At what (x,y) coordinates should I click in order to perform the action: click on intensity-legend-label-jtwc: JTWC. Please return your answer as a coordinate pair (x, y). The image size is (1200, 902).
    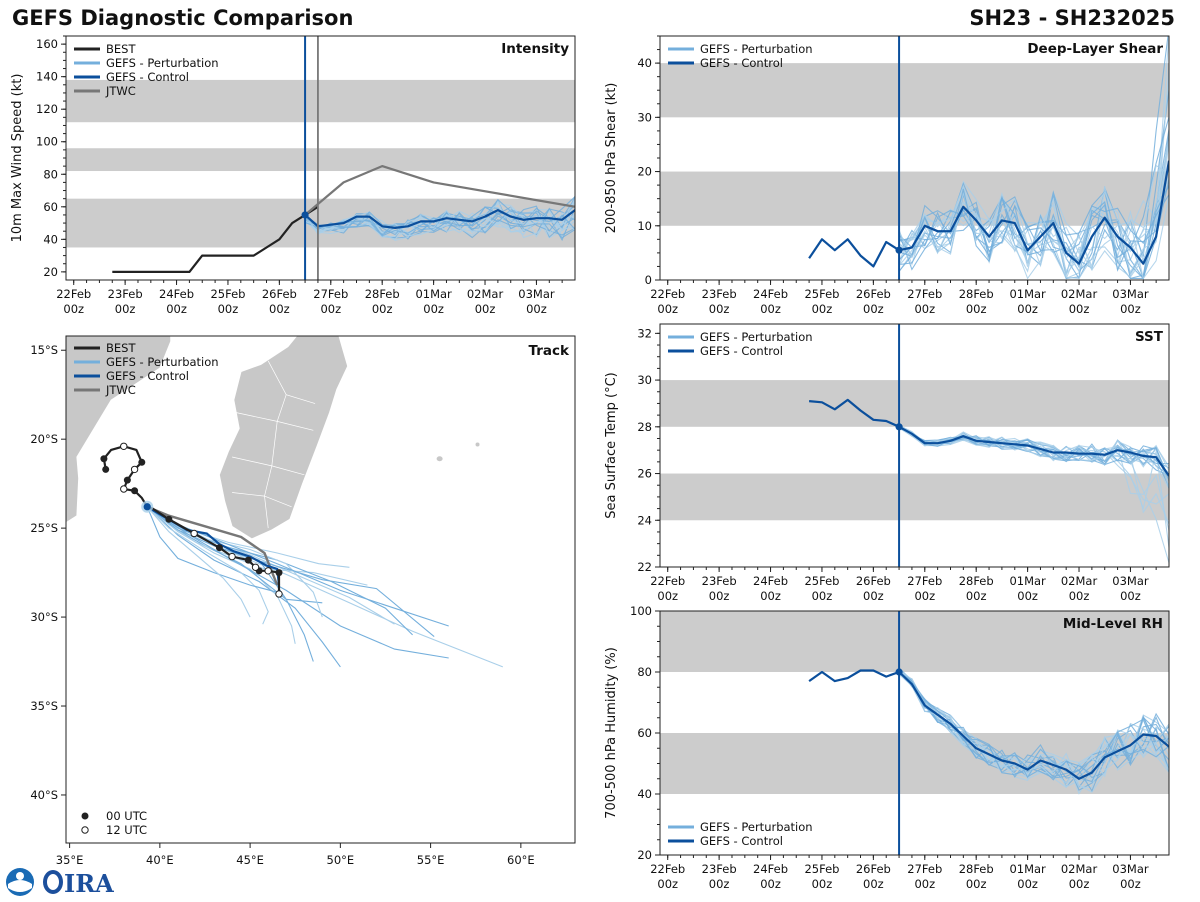
    Looking at the image, I should click on (120, 91).